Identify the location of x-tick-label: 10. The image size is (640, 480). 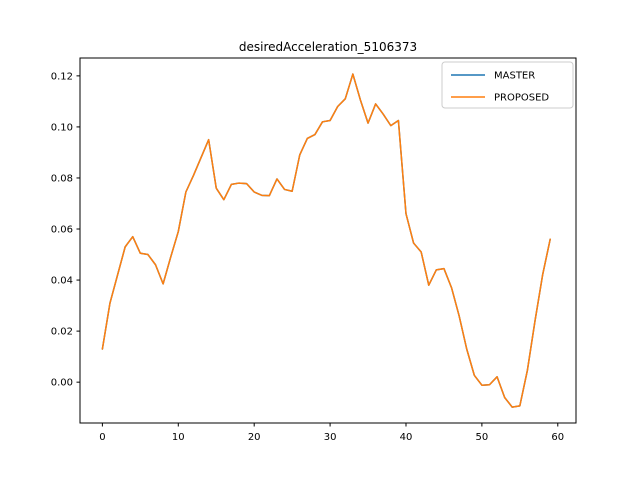
(178, 437).